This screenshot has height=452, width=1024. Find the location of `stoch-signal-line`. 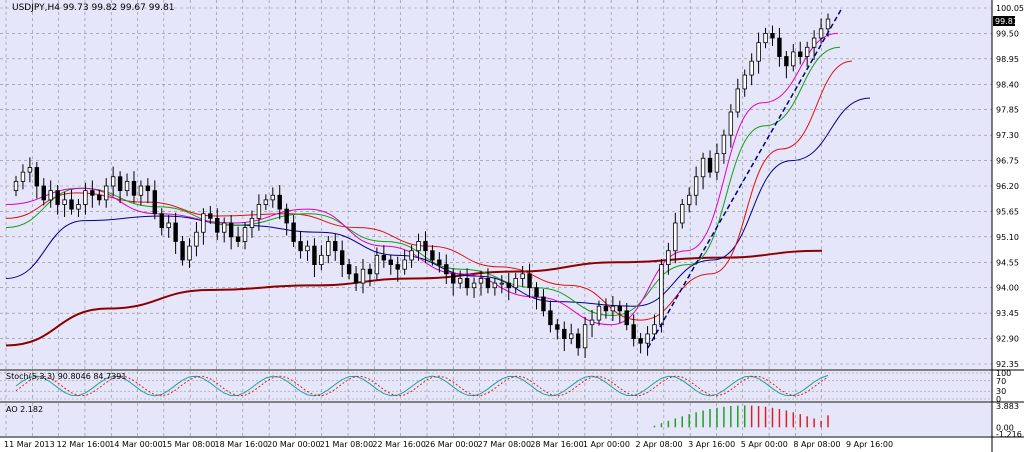

stoch-signal-line is located at coordinates (422, 386).